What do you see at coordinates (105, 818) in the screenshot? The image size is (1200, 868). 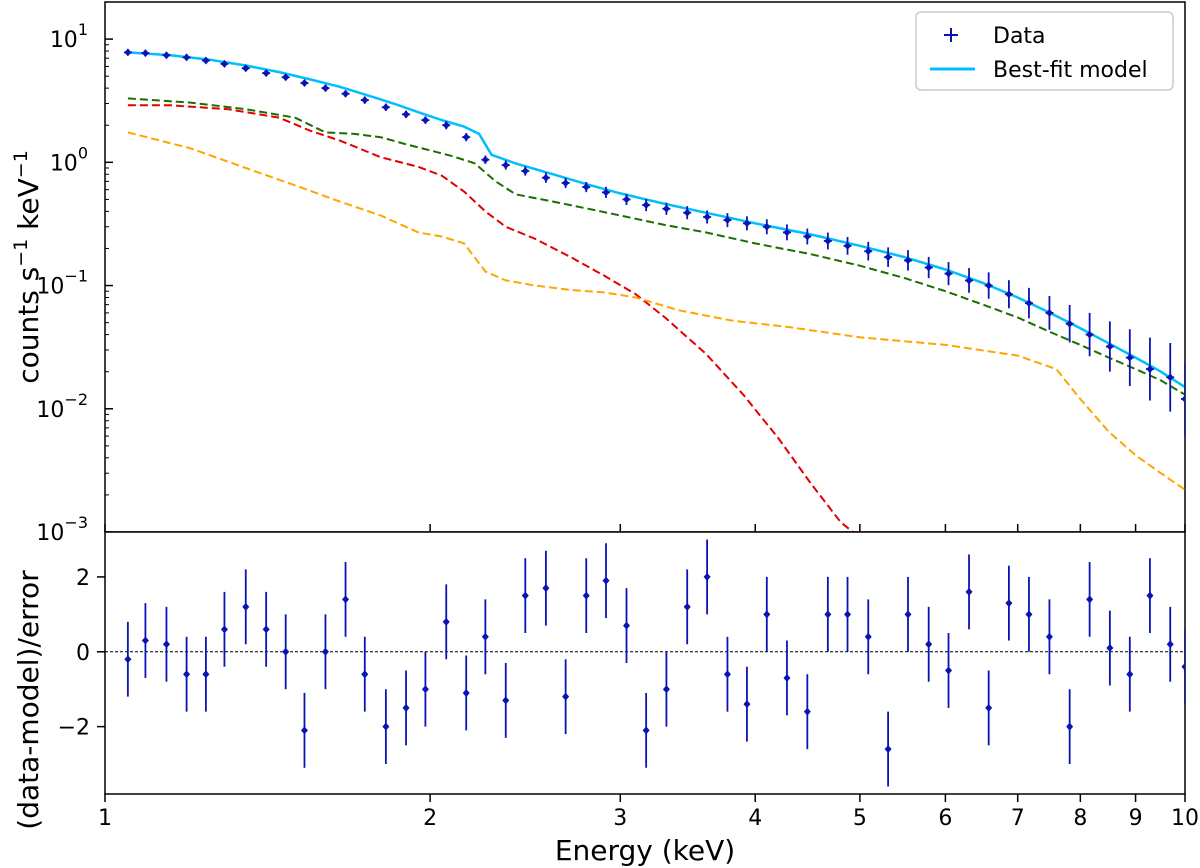 I see `x-tick-label: 1` at bounding box center [105, 818].